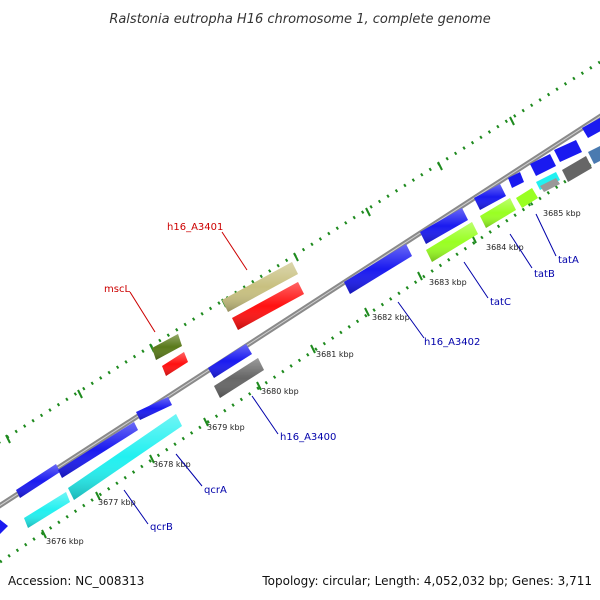  Describe the element at coordinates (76, 581) in the screenshot. I see `accession-text: Accession: NC_008313` at that location.